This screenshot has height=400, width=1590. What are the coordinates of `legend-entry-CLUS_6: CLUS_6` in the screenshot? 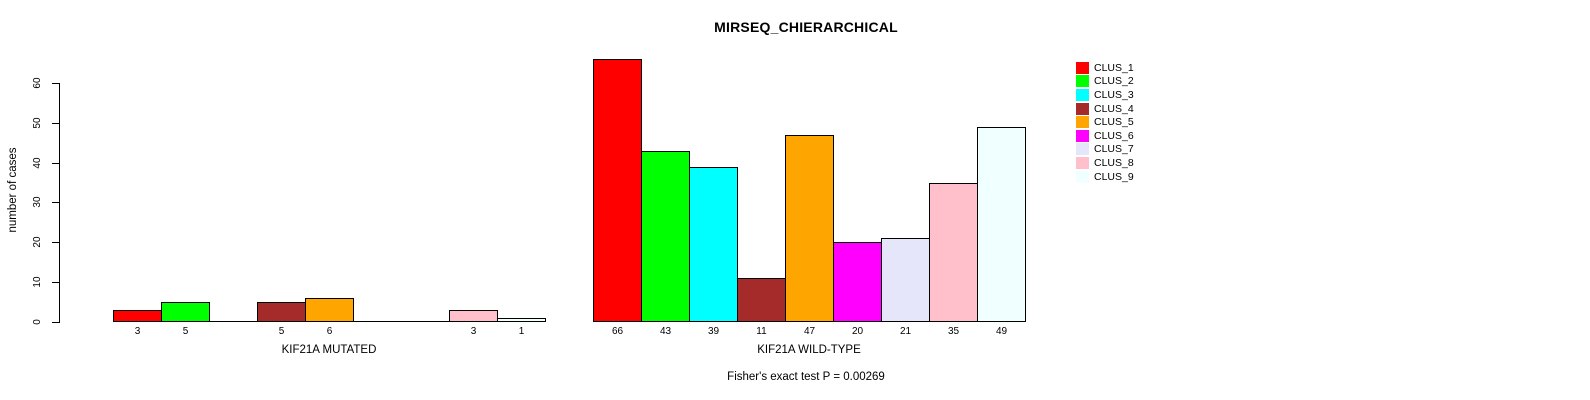 It's located at (1105, 136).